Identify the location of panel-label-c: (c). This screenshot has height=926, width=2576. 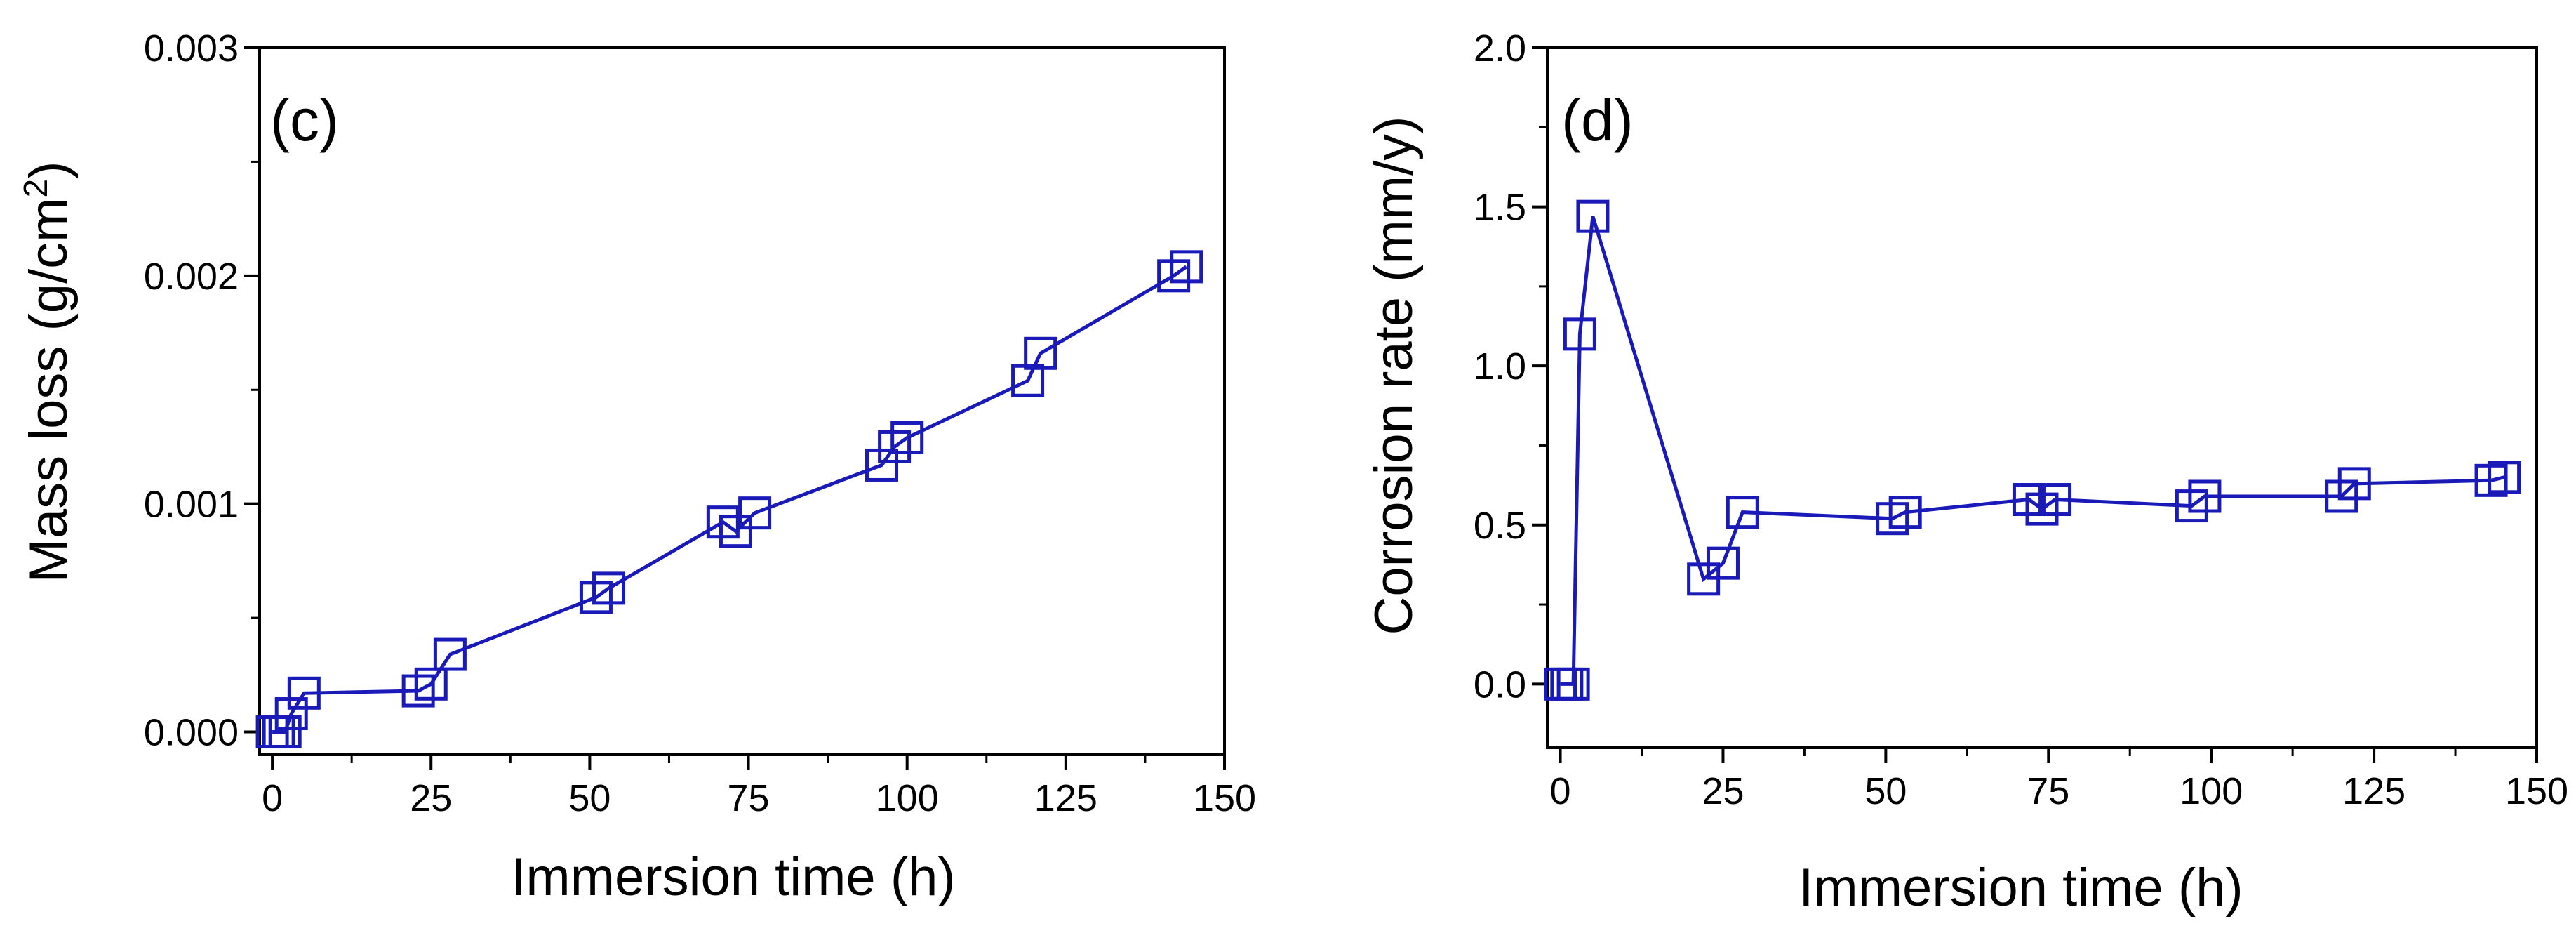
(304, 120).